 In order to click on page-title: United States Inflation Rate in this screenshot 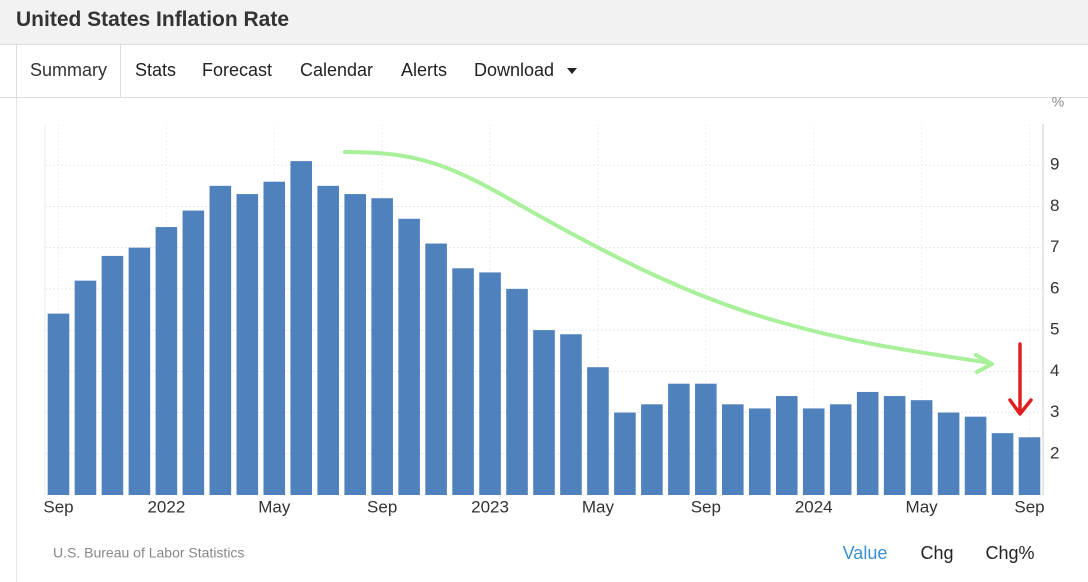, I will do `click(153, 19)`.